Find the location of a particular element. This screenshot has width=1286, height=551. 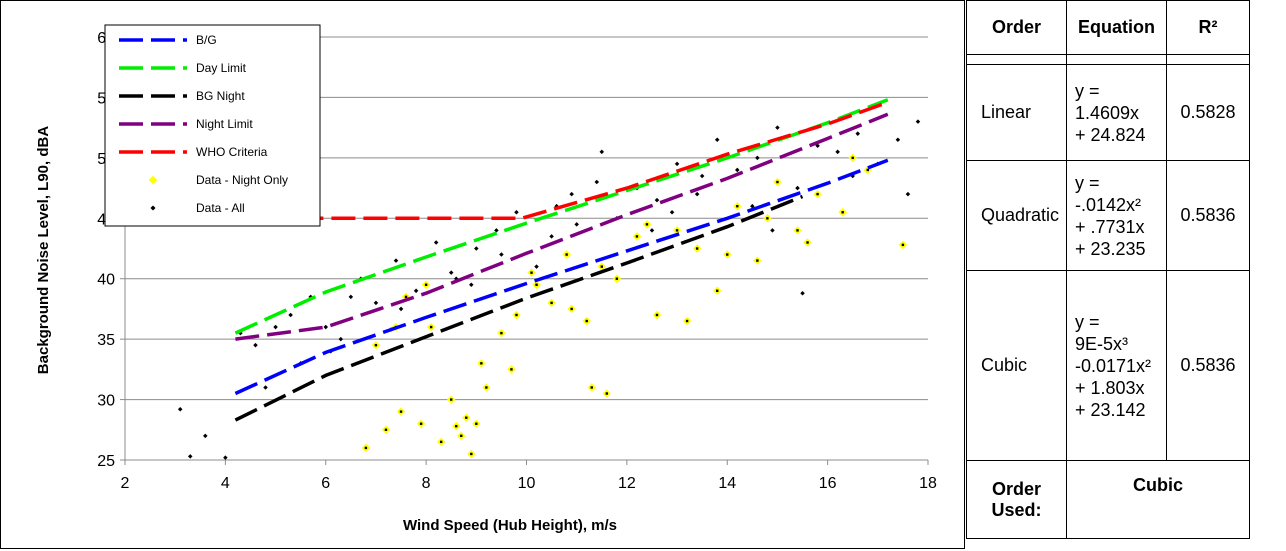

x-tick-label: 12 is located at coordinates (627, 483).